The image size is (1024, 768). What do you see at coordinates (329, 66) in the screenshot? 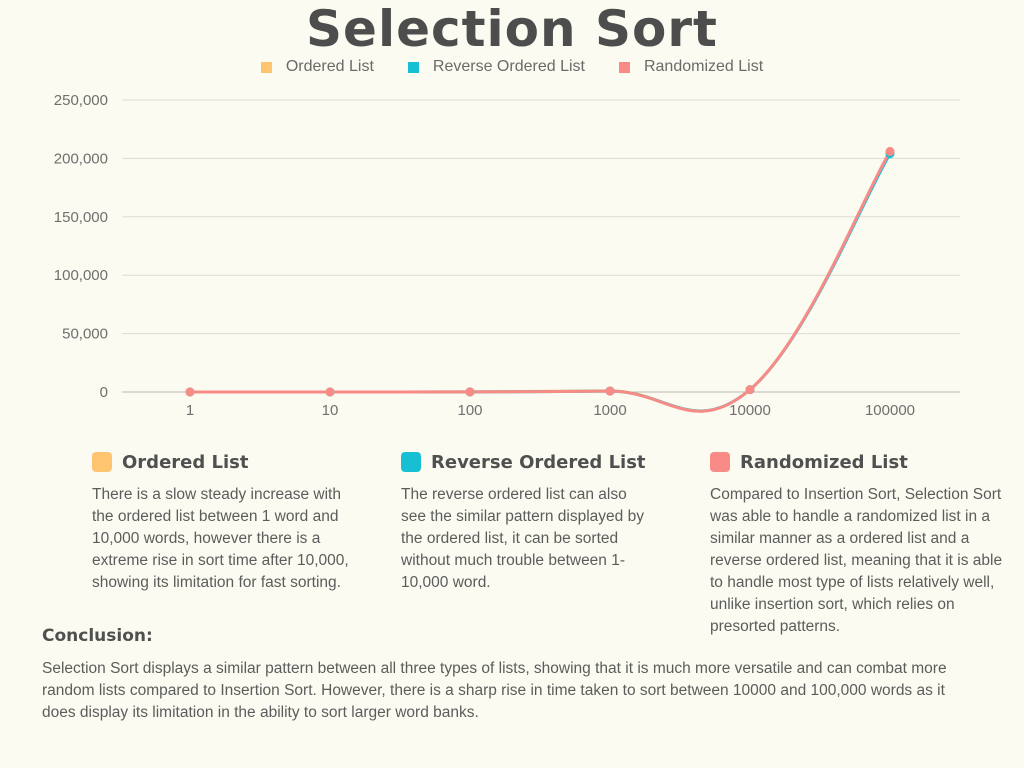
I see `legend-label-ordered: Ordered List` at bounding box center [329, 66].